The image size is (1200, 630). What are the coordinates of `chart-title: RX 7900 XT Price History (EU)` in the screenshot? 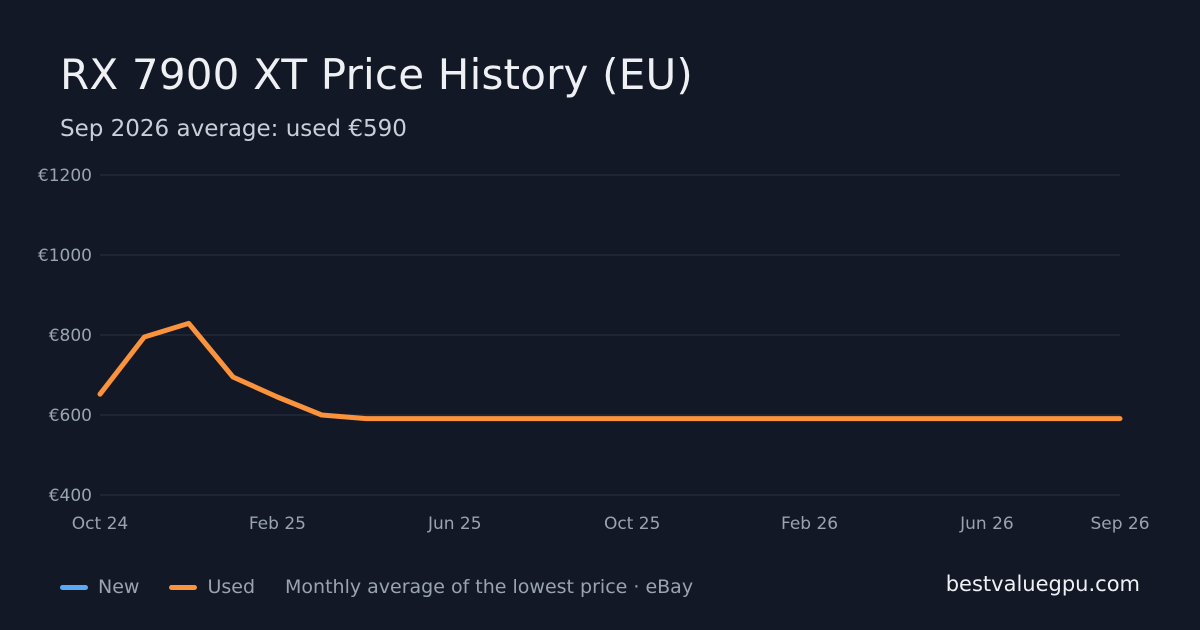 It's located at (377, 74).